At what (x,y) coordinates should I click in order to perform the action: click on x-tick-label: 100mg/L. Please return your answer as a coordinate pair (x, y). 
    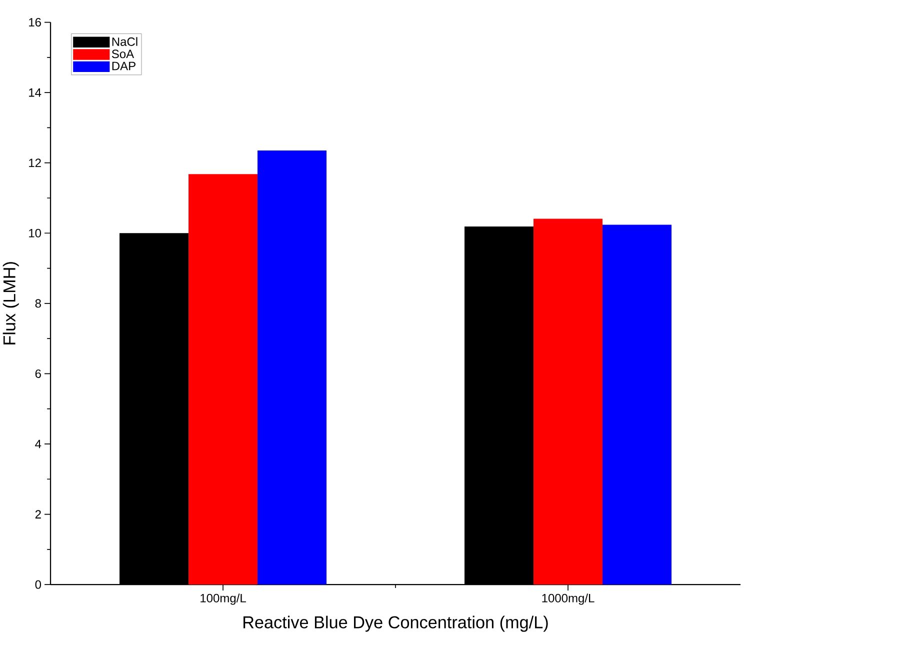
    Looking at the image, I should click on (223, 599).